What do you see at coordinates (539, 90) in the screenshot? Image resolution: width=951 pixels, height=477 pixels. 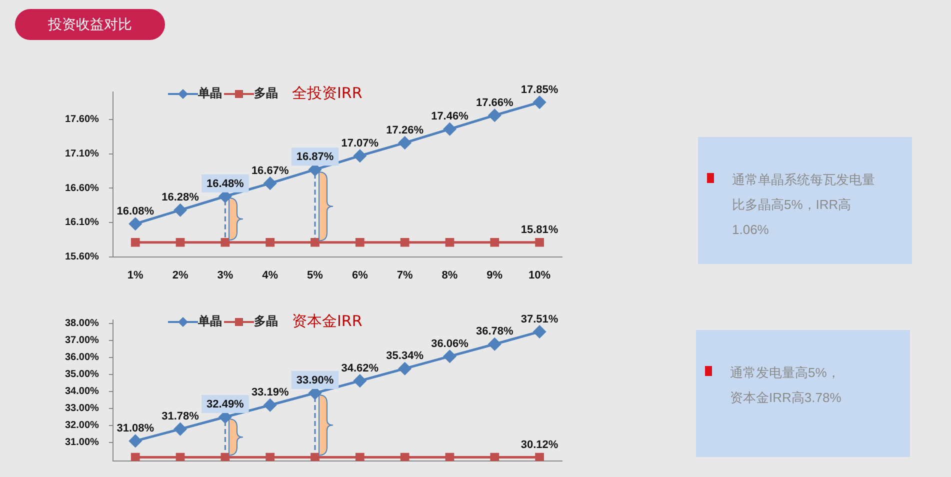 I see `data-label: 17.85%` at bounding box center [539, 90].